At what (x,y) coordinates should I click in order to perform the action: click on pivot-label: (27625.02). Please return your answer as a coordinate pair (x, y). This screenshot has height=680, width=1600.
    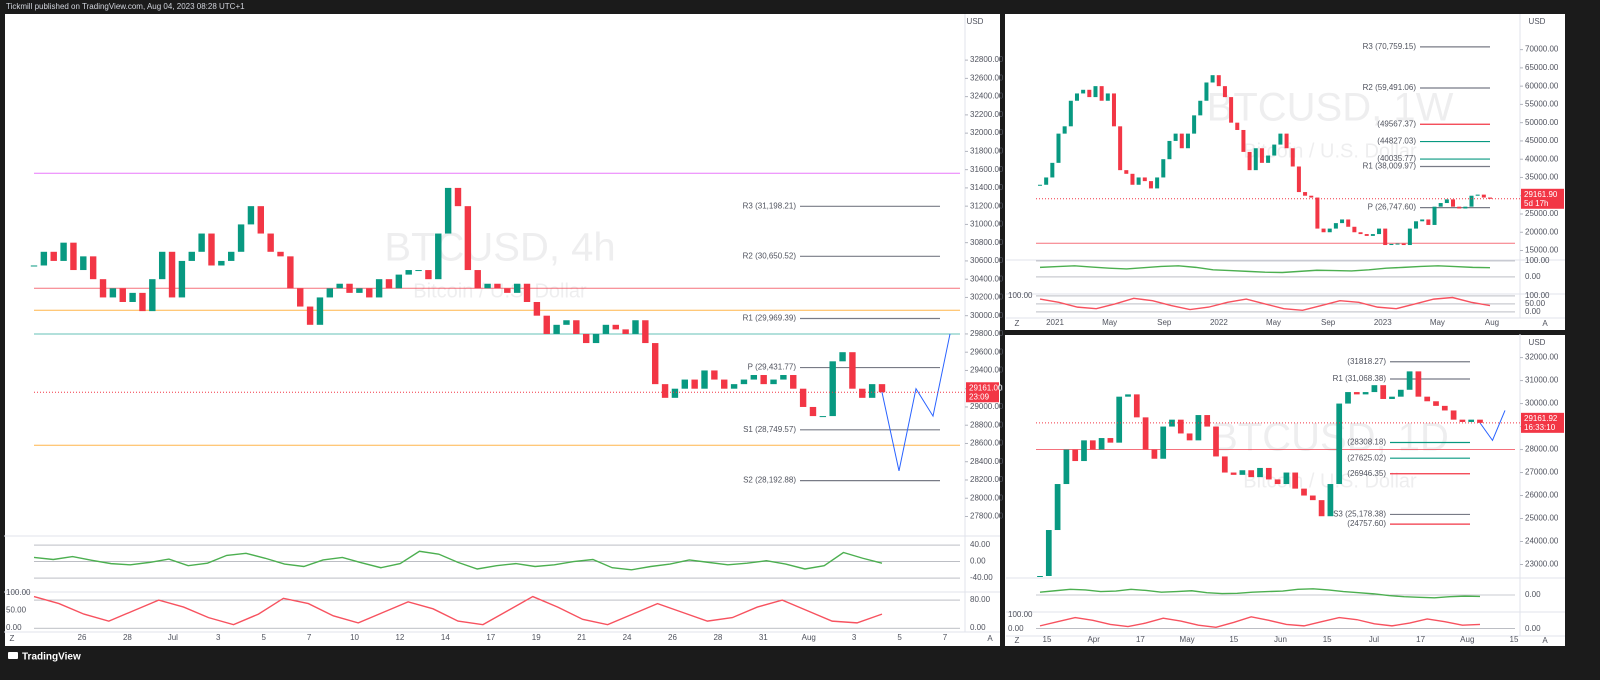
    Looking at the image, I should click on (1366, 457).